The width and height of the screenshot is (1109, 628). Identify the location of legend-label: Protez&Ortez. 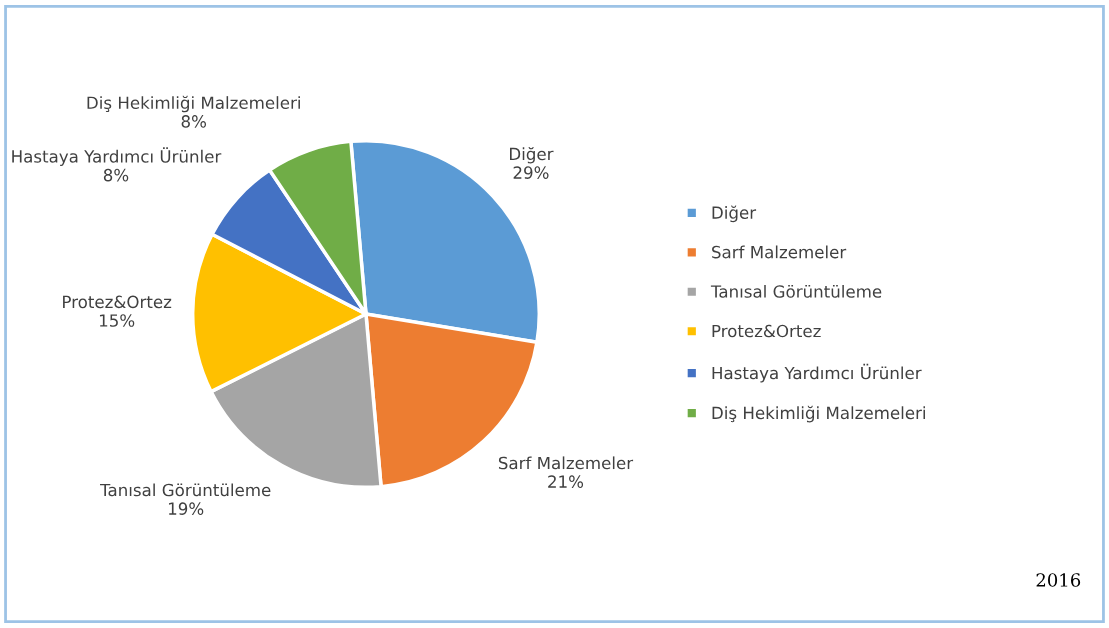
(766, 331).